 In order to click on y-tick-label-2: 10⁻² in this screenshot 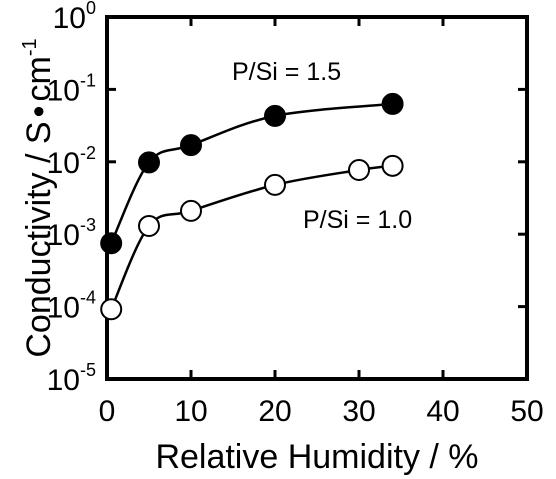, I will do `click(71, 161)`.